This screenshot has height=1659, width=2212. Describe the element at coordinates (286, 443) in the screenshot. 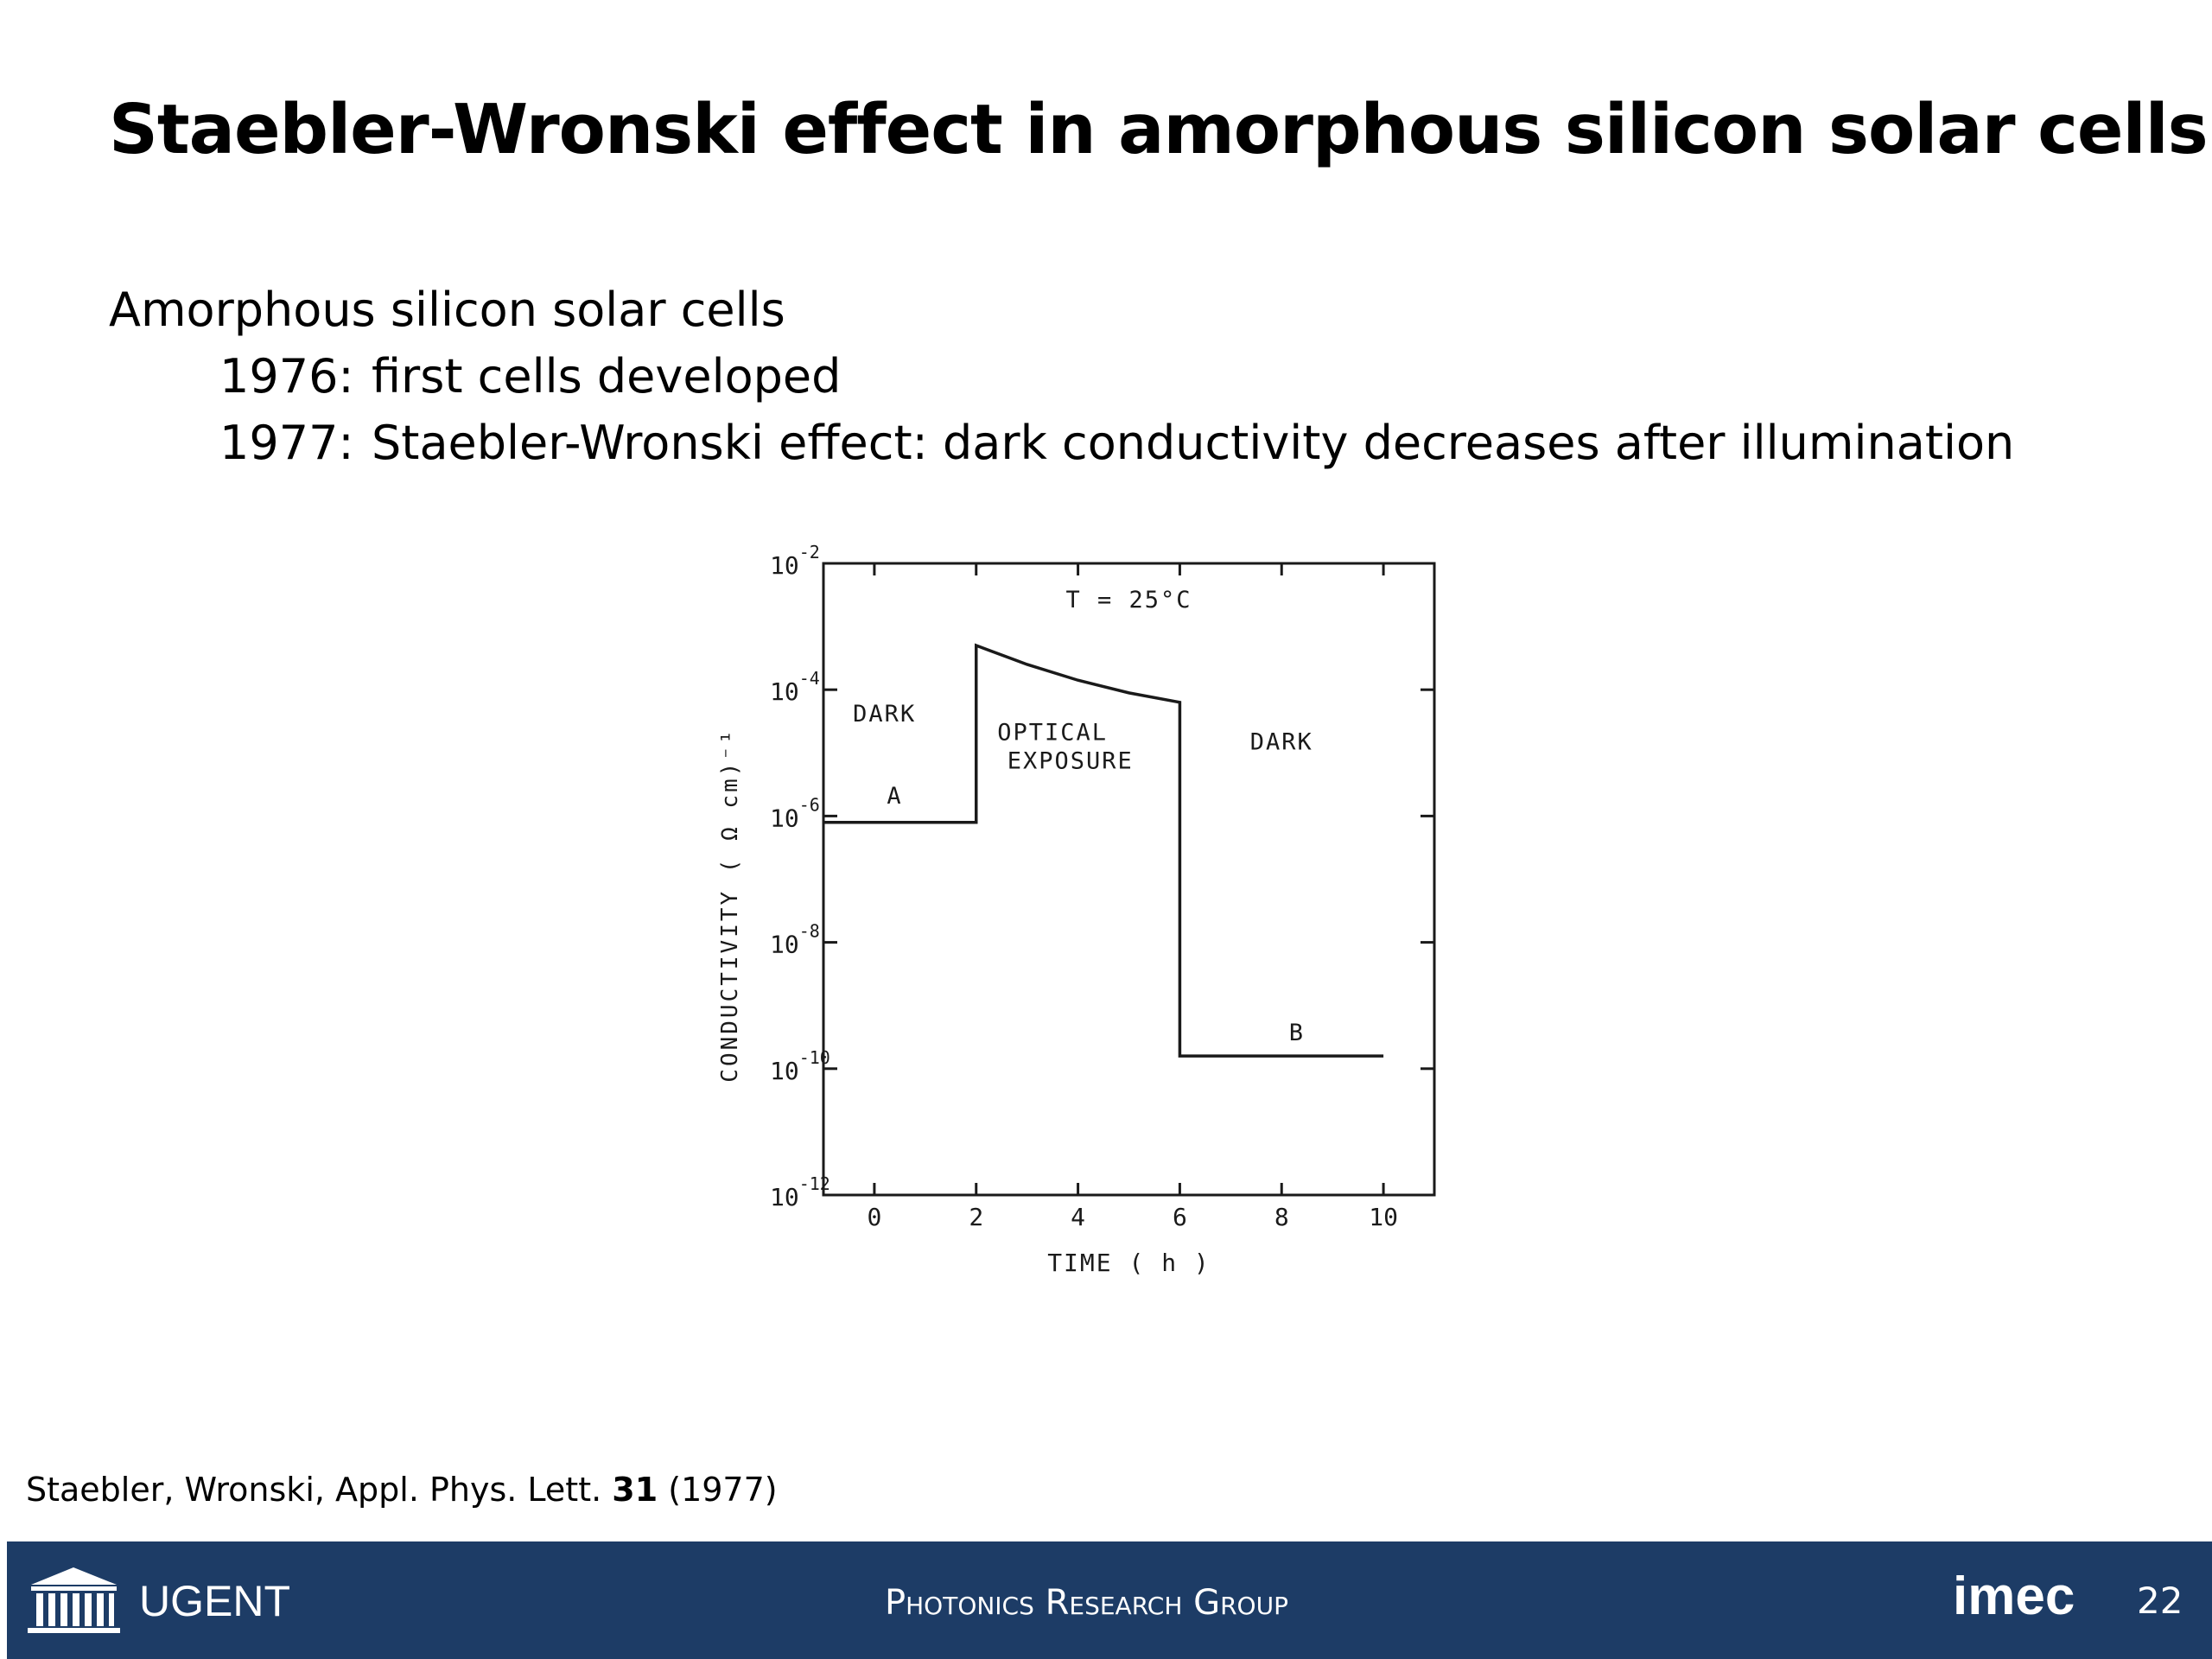

I see `bullet-year: 1977:` at that location.